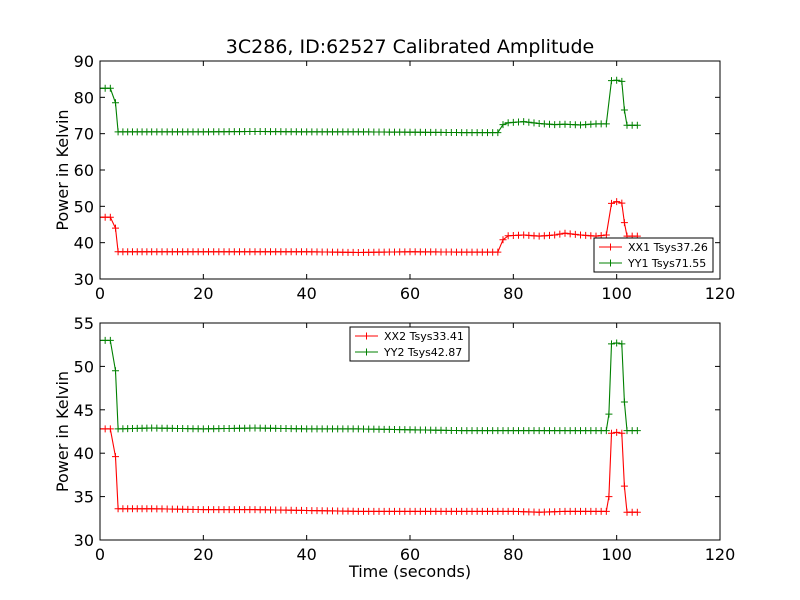 This screenshot has height=600, width=800. I want to click on legend: XX1 Tsys37.26 YY1 Tsys71.55, so click(653, 255).